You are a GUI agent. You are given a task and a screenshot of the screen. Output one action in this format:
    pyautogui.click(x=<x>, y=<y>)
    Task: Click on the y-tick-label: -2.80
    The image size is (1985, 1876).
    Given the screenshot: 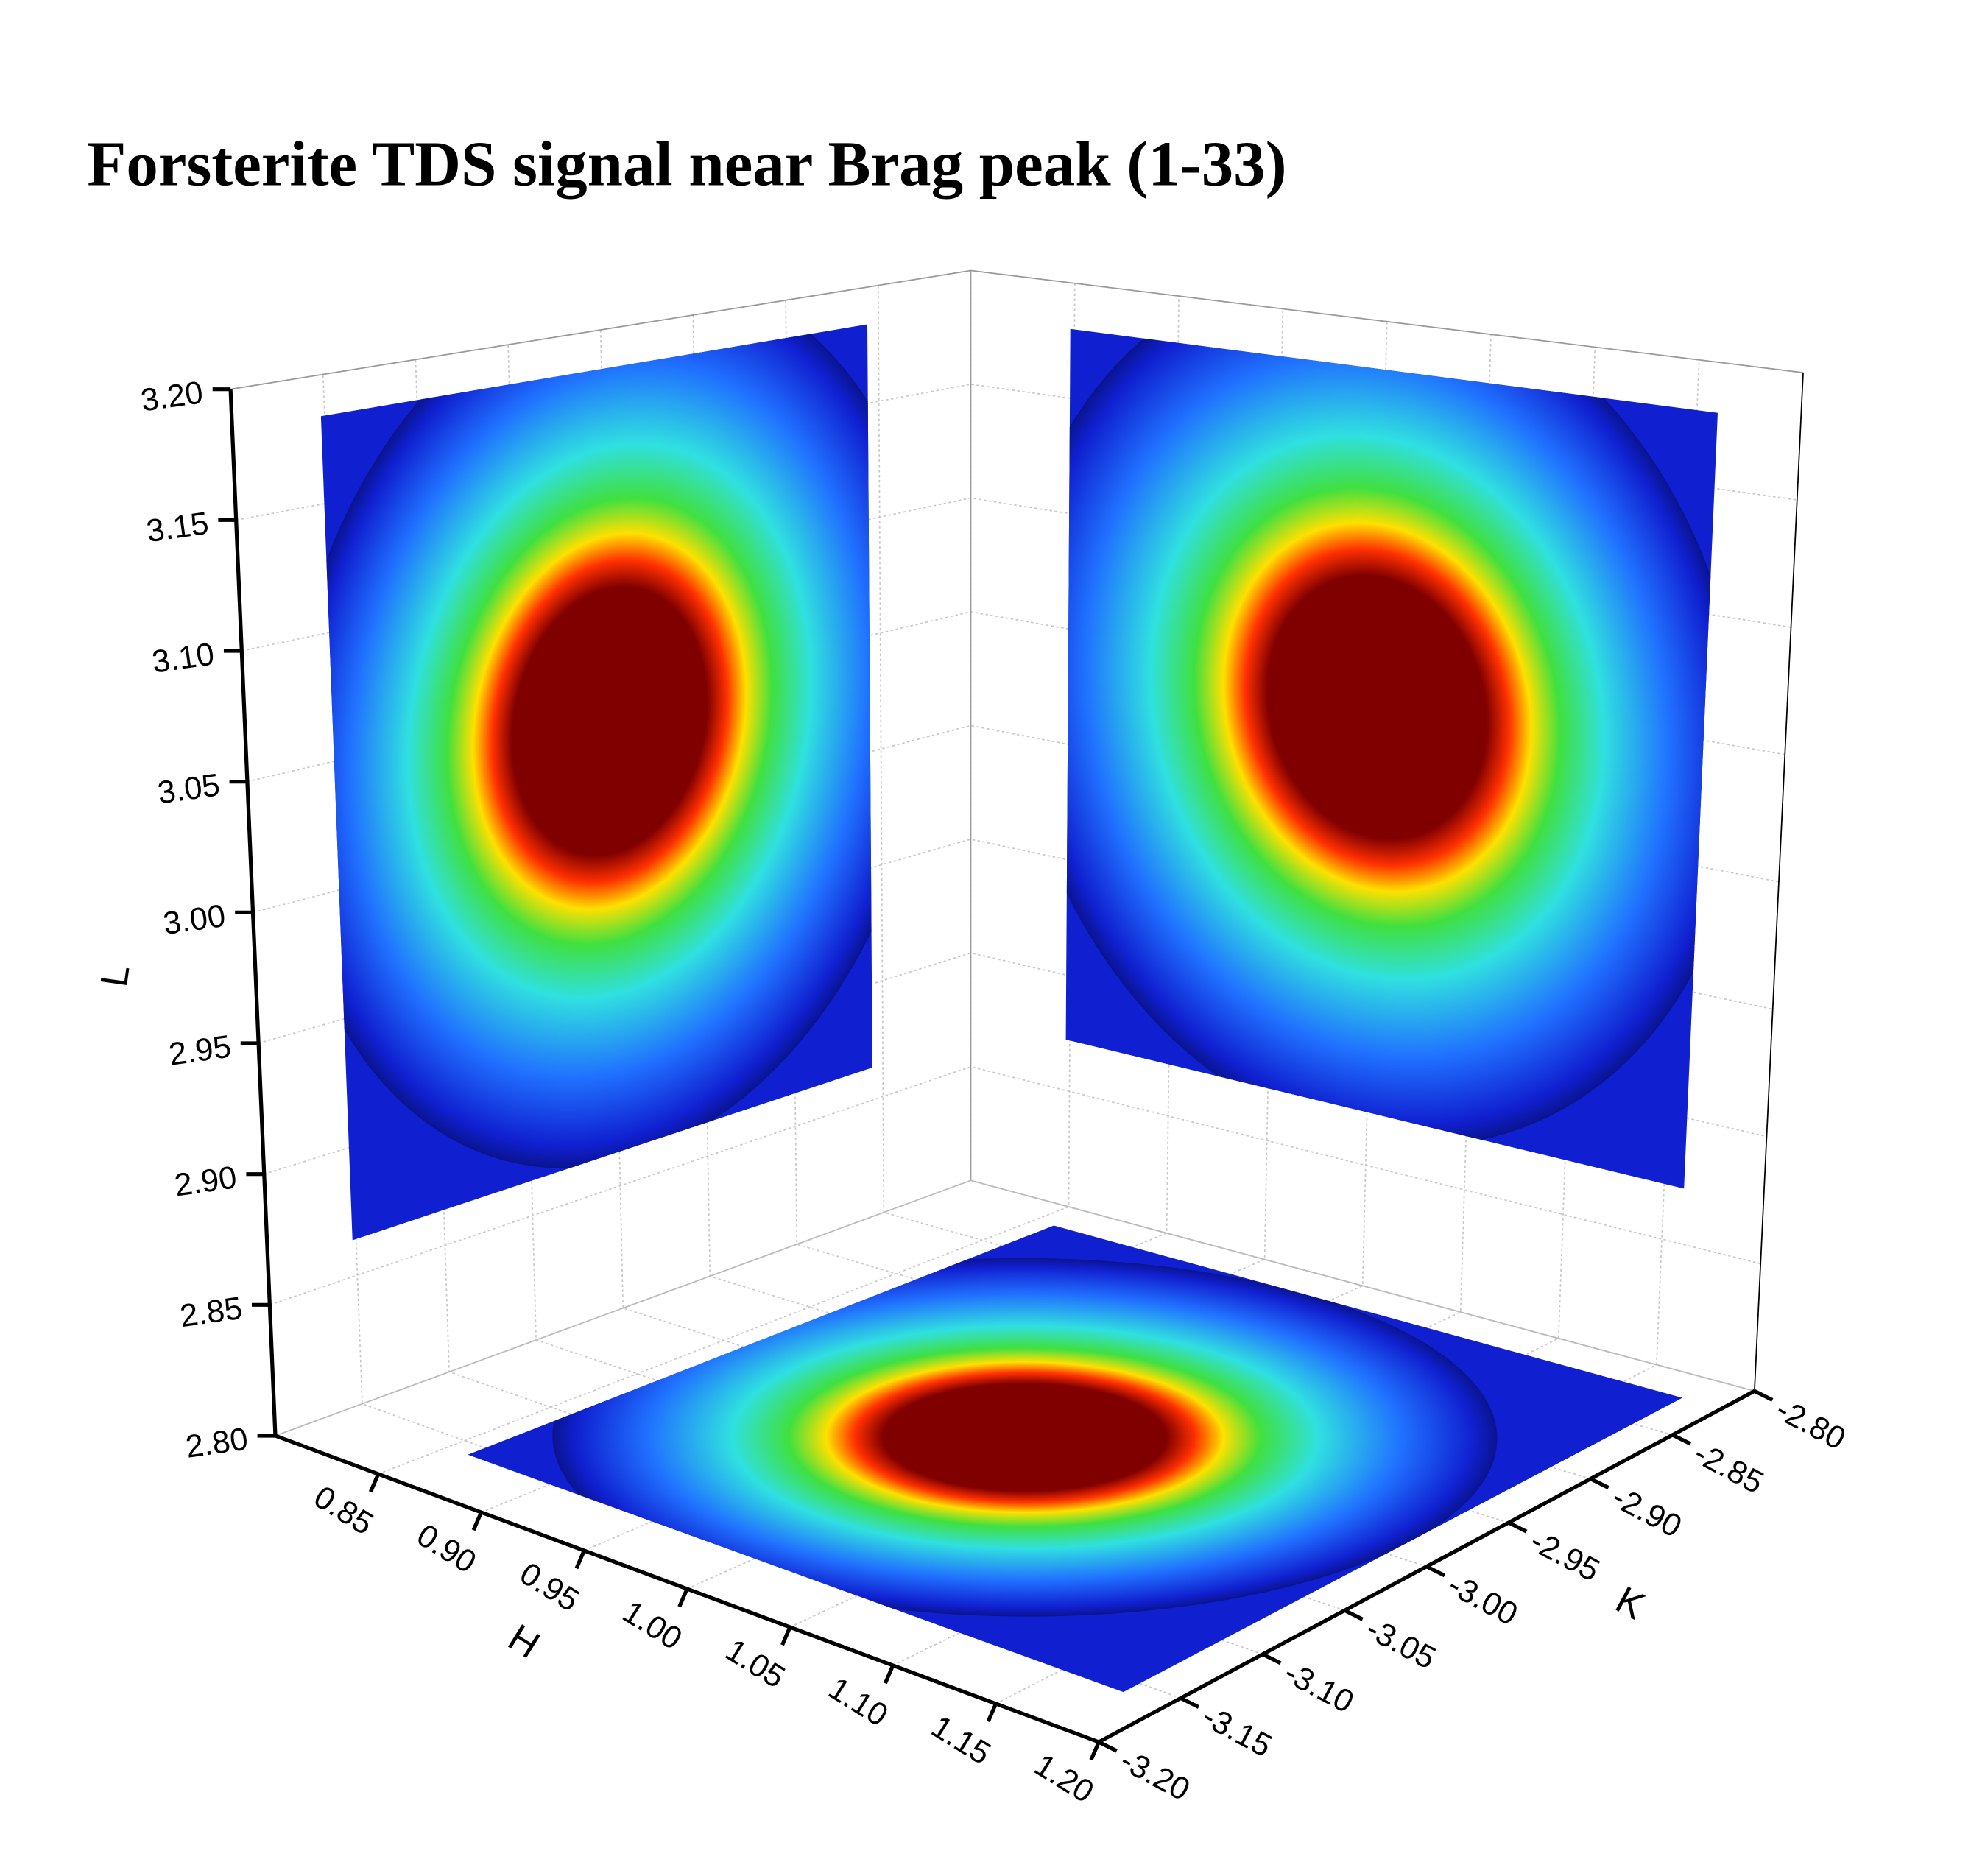 What is the action you would take?
    pyautogui.click(x=1810, y=1424)
    